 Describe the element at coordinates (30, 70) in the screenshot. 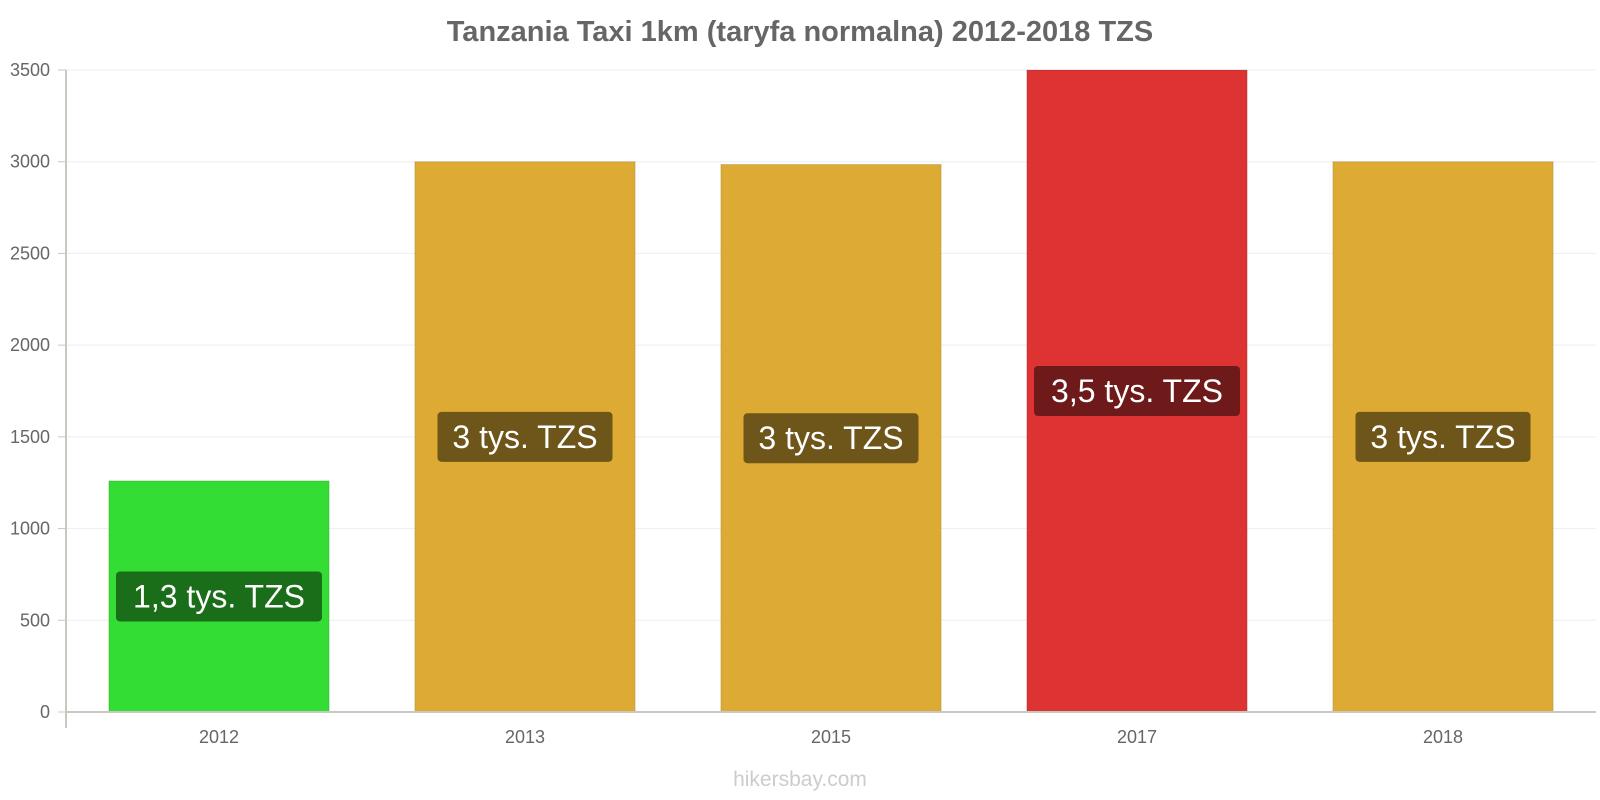

I see `y-tick-label: 3500` at that location.